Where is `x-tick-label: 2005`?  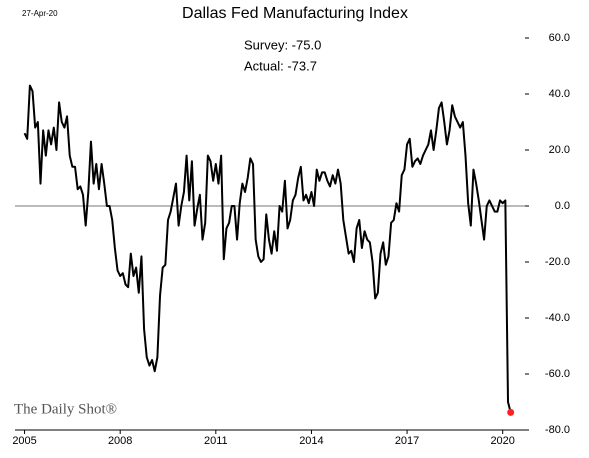
x-tick-label: 2005 is located at coordinates (24, 441).